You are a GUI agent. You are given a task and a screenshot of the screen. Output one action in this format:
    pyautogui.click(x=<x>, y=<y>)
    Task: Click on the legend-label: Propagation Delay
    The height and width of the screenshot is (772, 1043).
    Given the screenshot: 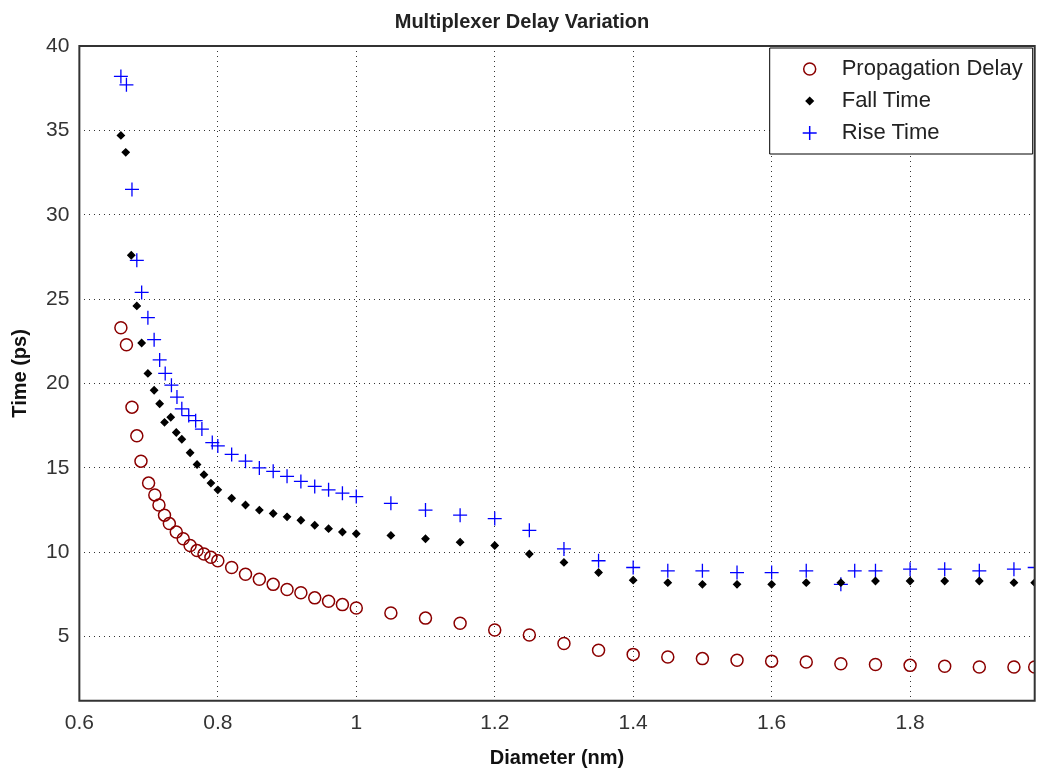 What is the action you would take?
    pyautogui.click(x=932, y=68)
    